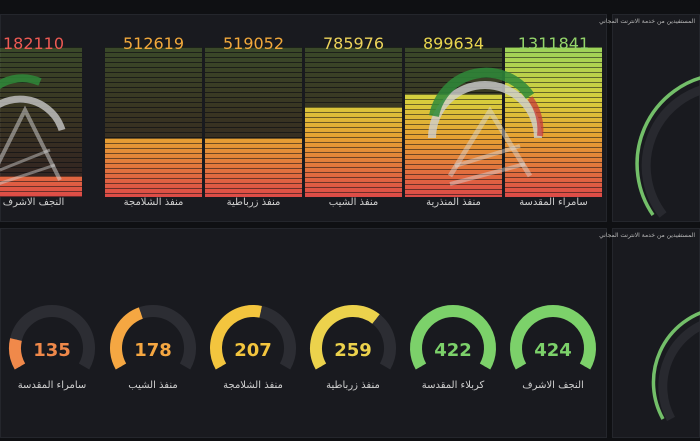 The height and width of the screenshot is (441, 700). Describe the element at coordinates (253, 43) in the screenshot. I see `bar-value: 519052` at that location.